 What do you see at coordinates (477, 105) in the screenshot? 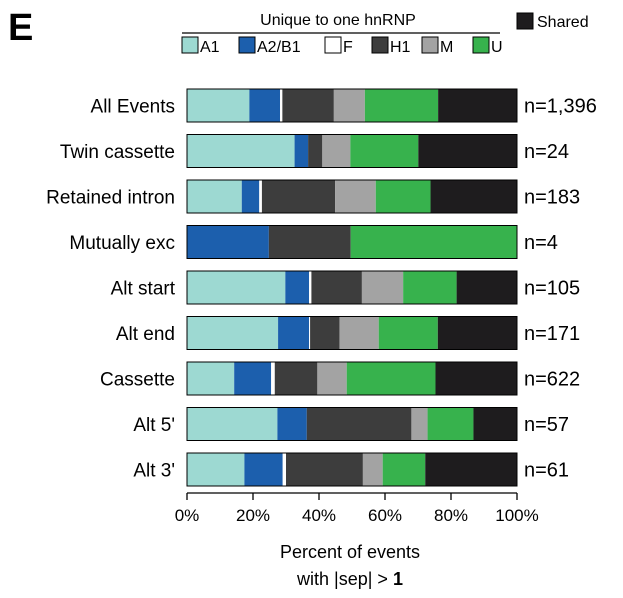
I see `bar-all-events-shared` at bounding box center [477, 105].